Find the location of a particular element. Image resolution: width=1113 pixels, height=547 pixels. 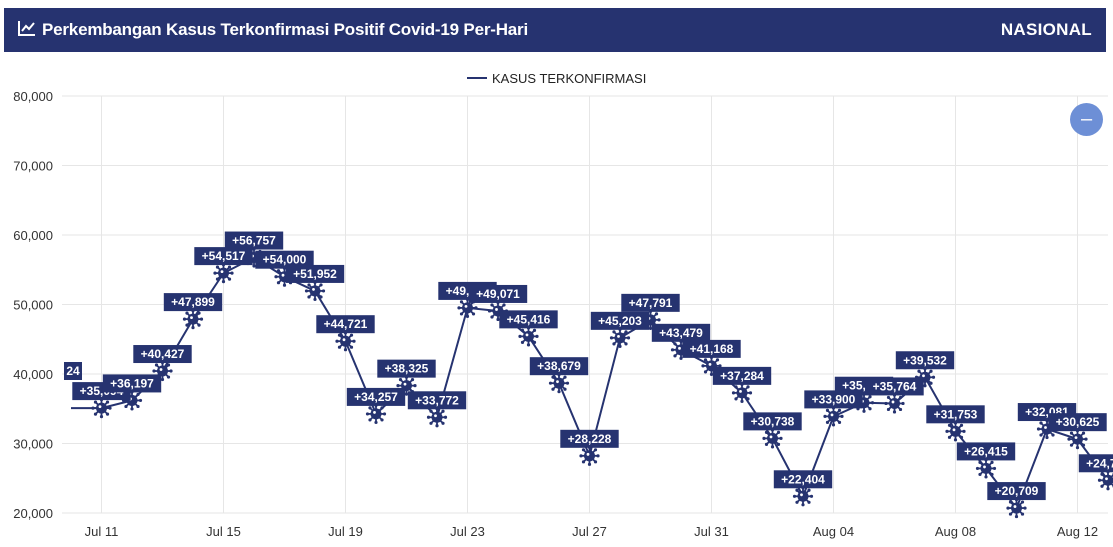

data-label: +51,952 is located at coordinates (315, 274).